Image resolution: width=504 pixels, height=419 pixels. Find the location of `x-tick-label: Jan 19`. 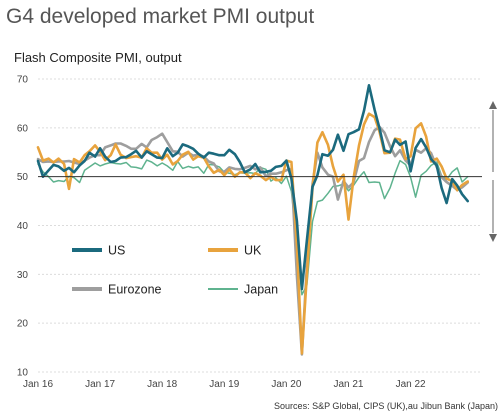

x-tick-label: Jan 19 is located at coordinates (224, 384).